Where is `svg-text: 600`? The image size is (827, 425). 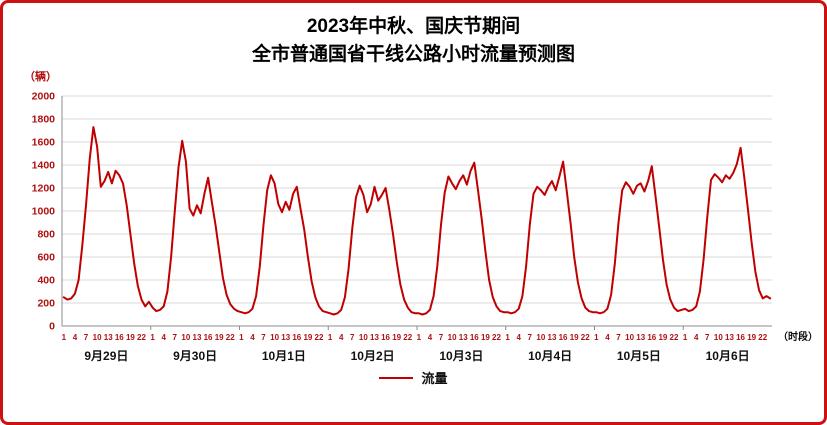 svg-text: 600 is located at coordinates (46, 258).